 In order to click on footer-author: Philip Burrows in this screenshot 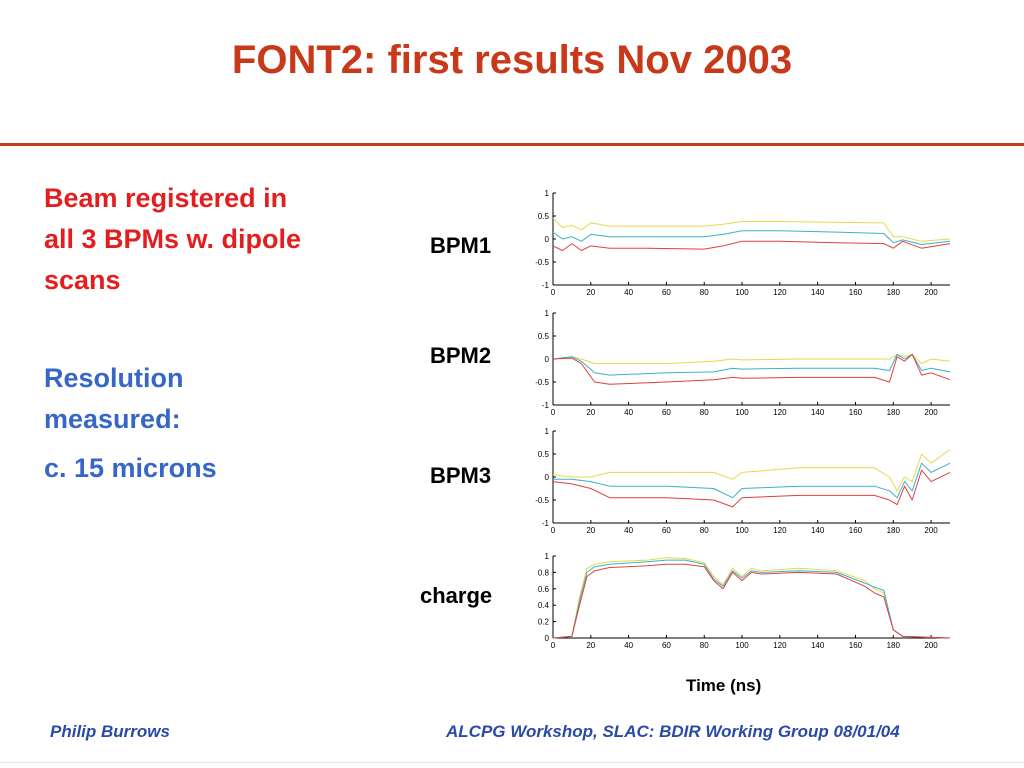, I will do `click(110, 731)`.